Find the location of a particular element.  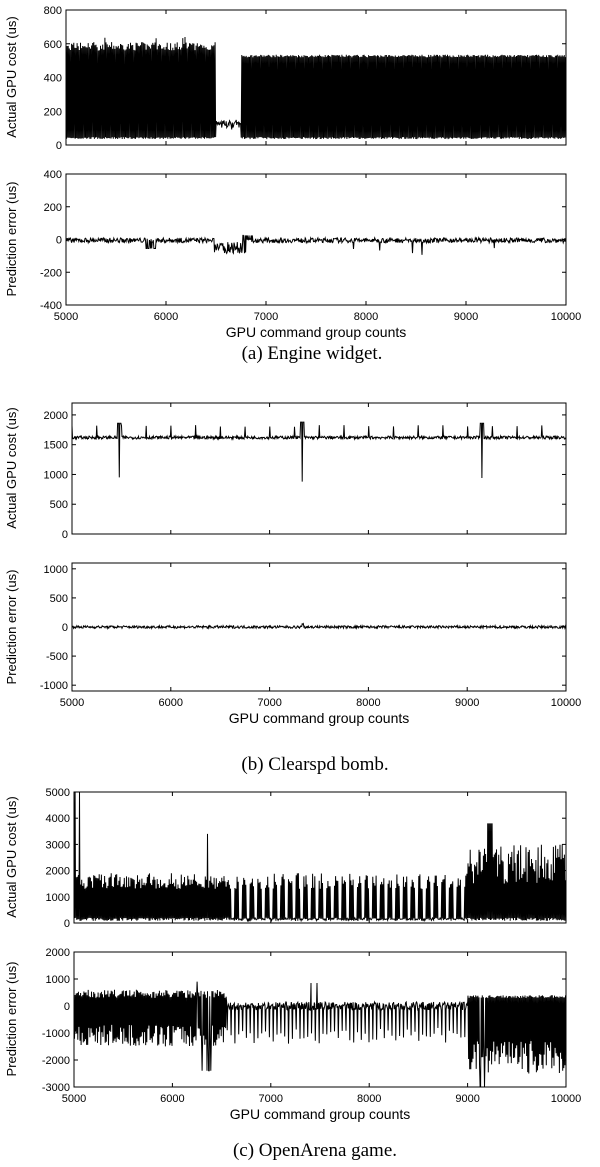

y-tick-label: -2000 is located at coordinates (56, 1061).